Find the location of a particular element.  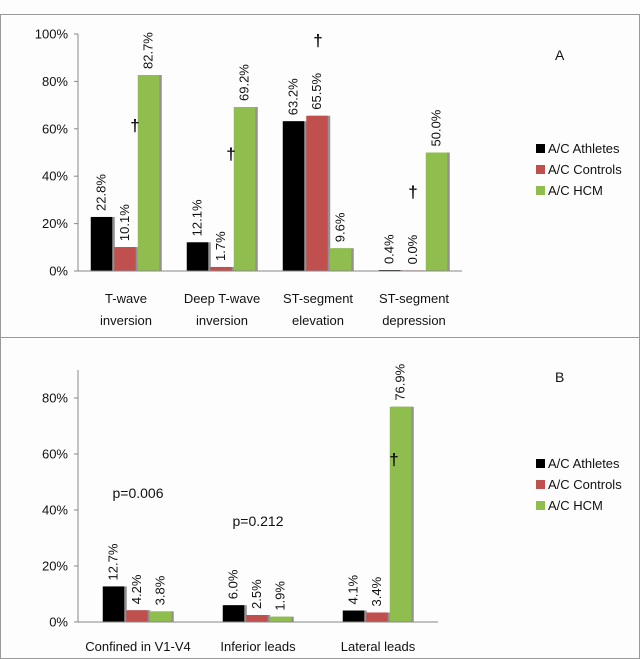

y-tick-label: 100% is located at coordinates (52, 34).